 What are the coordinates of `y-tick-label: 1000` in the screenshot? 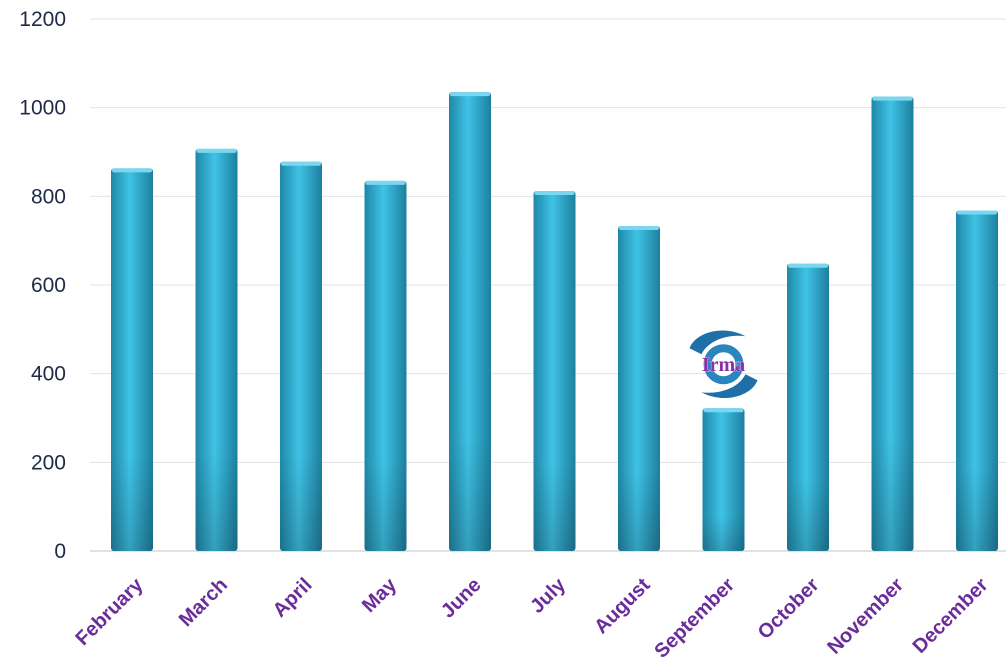 It's located at (42, 108).